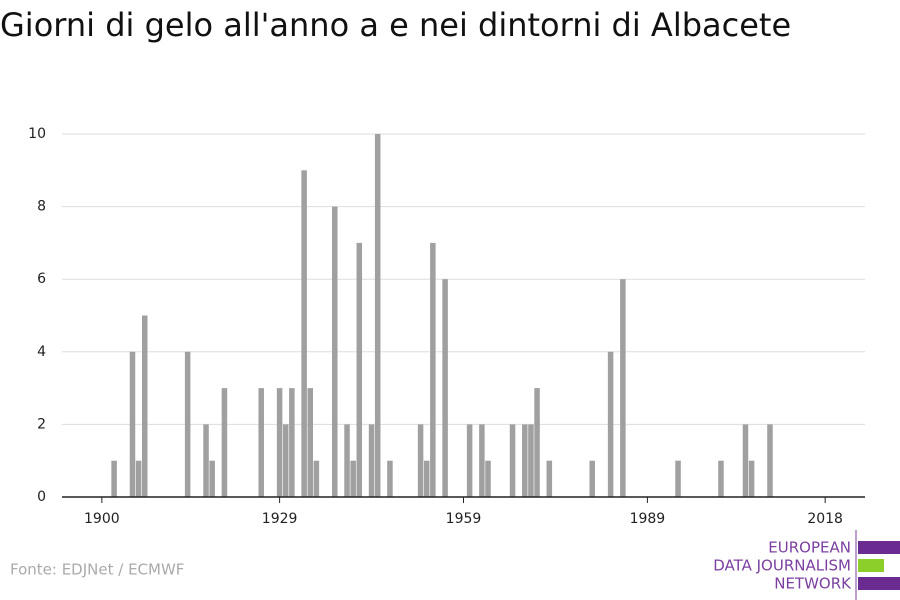 Image resolution: width=900 pixels, height=600 pixels. Describe the element at coordinates (97, 570) in the screenshot. I see `source: Fonte: EDJNet / ECMWF` at that location.